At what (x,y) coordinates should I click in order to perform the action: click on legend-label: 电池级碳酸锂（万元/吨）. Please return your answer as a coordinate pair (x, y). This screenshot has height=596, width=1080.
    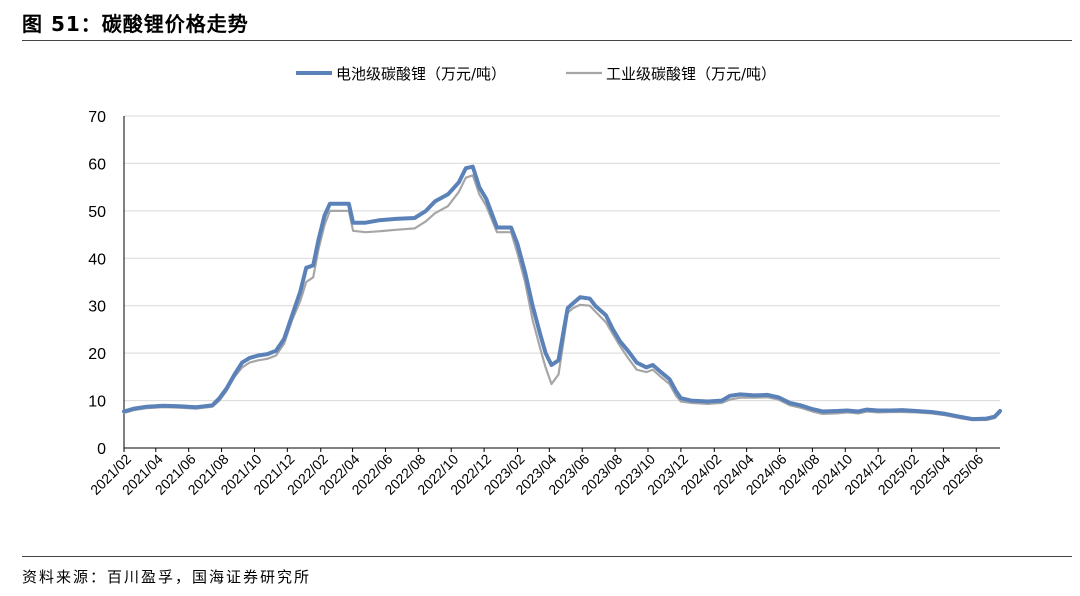
    Looking at the image, I should click on (421, 74).